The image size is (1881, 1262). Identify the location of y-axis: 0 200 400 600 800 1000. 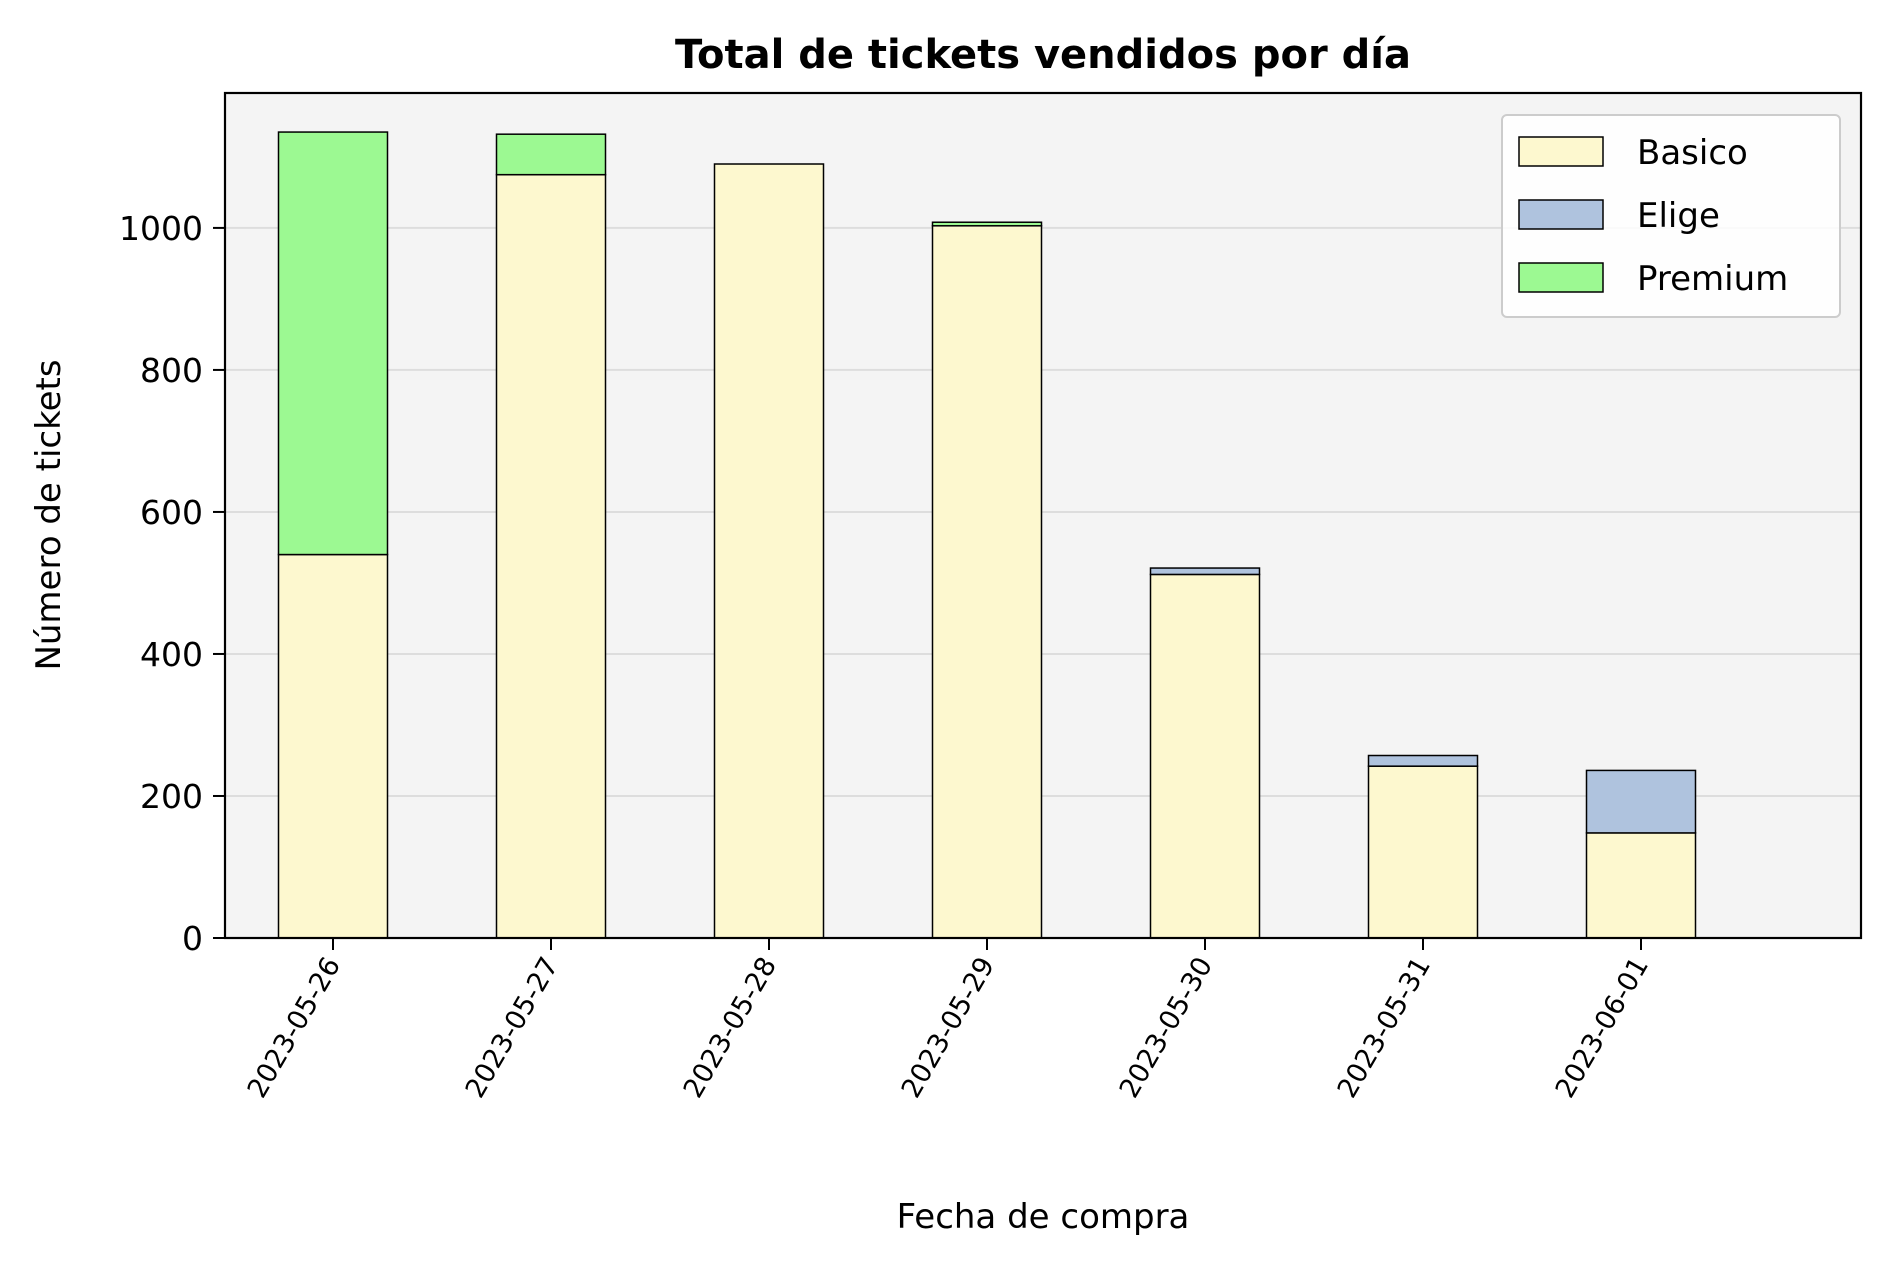
(172, 583).